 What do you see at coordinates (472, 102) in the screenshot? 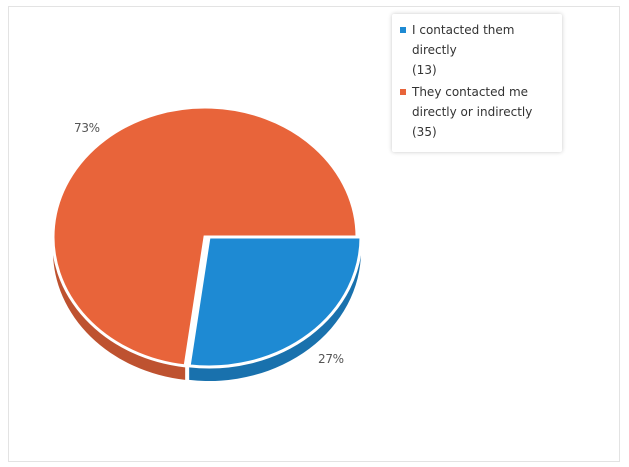
I see `legend-label: They contacted me directly or indirectly` at bounding box center [472, 102].